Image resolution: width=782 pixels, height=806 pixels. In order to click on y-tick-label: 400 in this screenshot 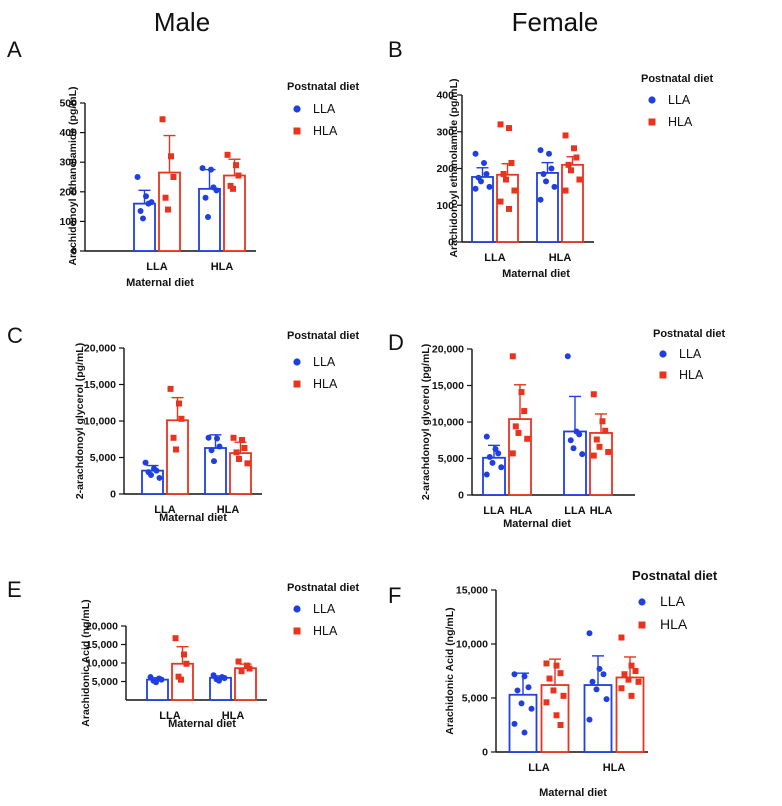, I will do `click(445, 96)`.